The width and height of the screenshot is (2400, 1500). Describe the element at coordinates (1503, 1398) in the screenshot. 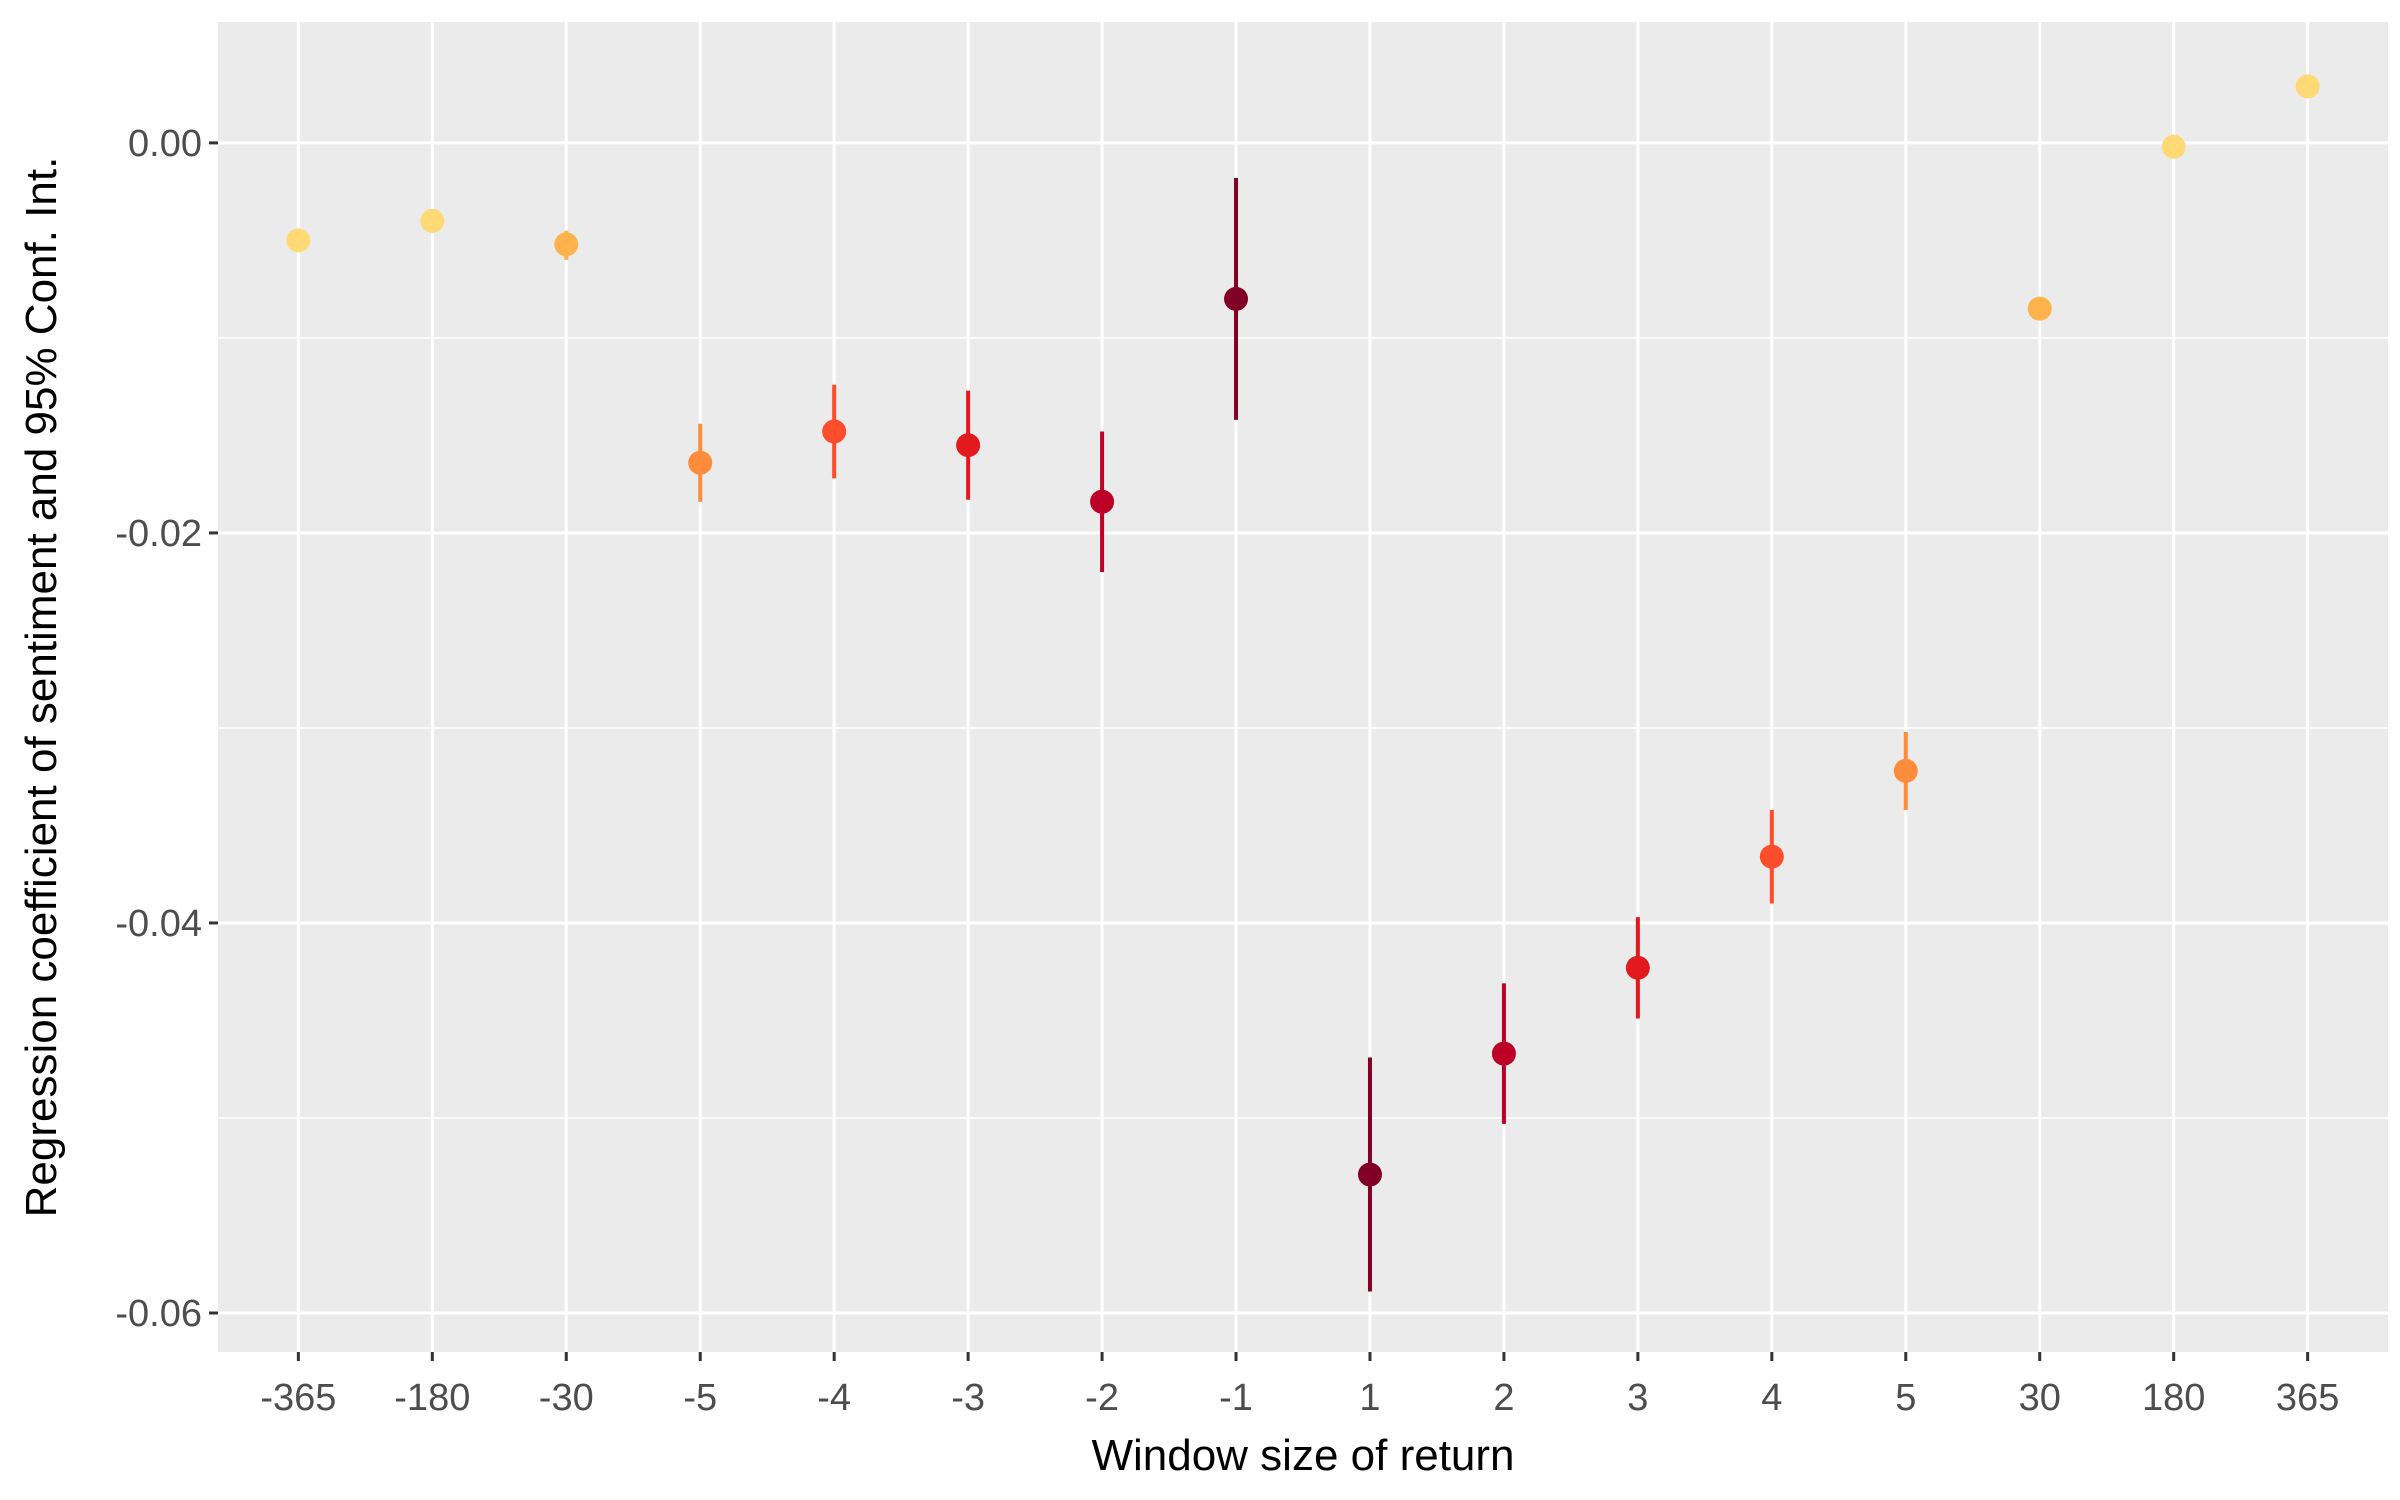

I see `x-tick-label: 2` at that location.